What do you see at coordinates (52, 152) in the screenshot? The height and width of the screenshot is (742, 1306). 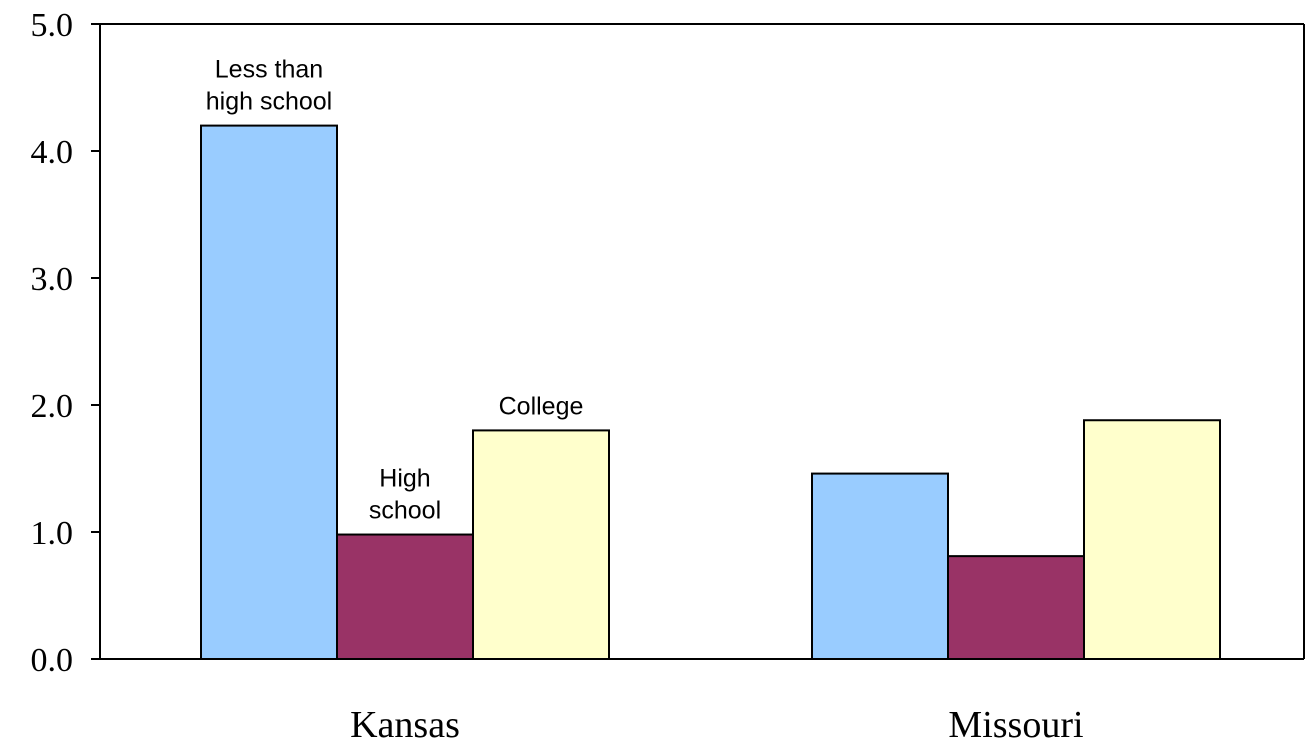 I see `y-tick-label-4: 4.0` at bounding box center [52, 152].